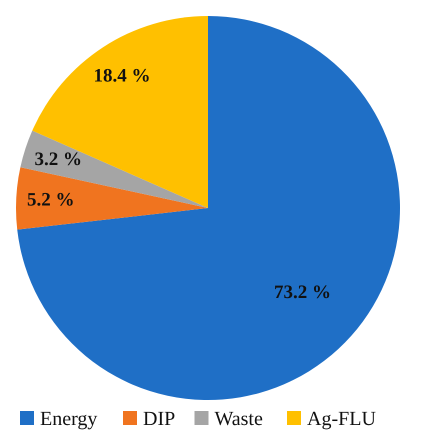 The width and height of the screenshot is (448, 434). Describe the element at coordinates (341, 419) in the screenshot. I see `legend-label: Ag-FLU` at that location.